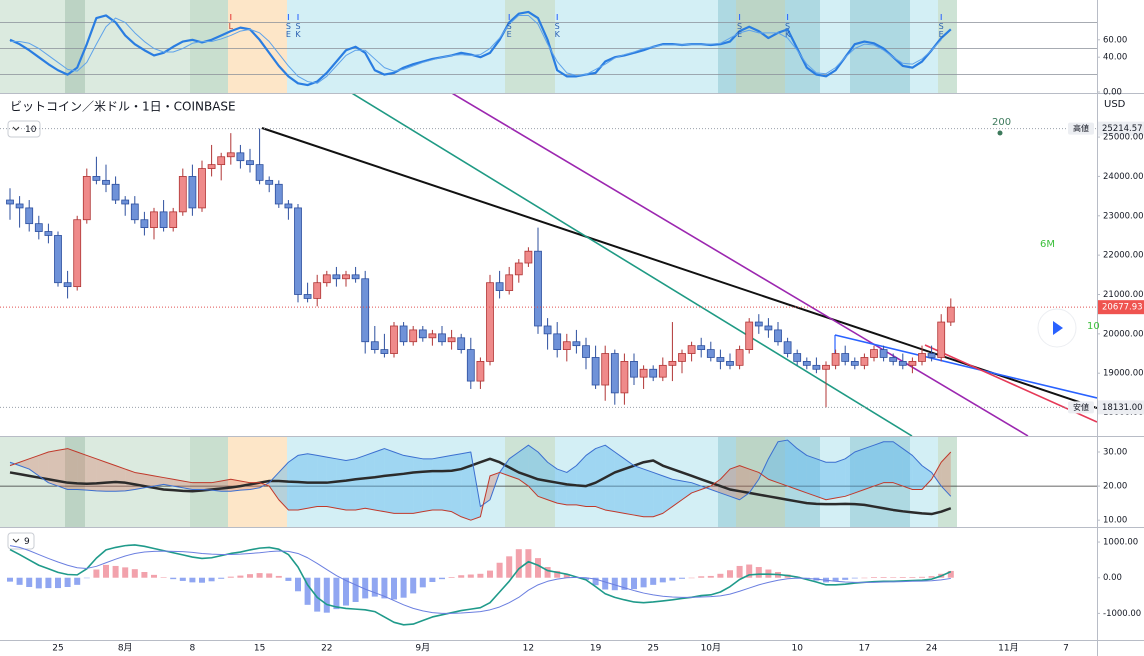  I want to click on ma-tag: 10, so click(1093, 326).